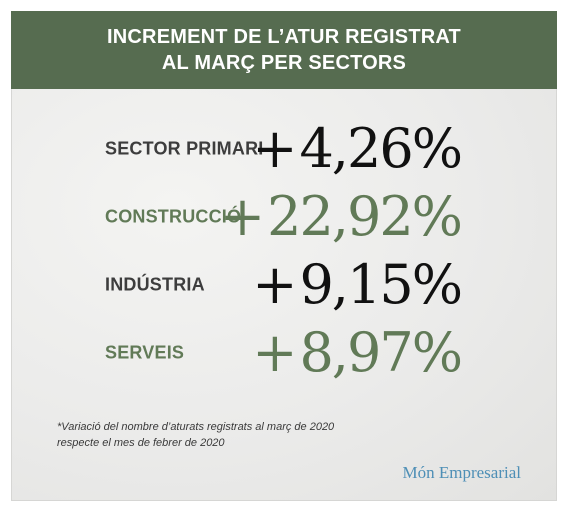 This screenshot has width=568, height=512. What do you see at coordinates (381, 284) in the screenshot?
I see `value-number: 9,15%` at bounding box center [381, 284].